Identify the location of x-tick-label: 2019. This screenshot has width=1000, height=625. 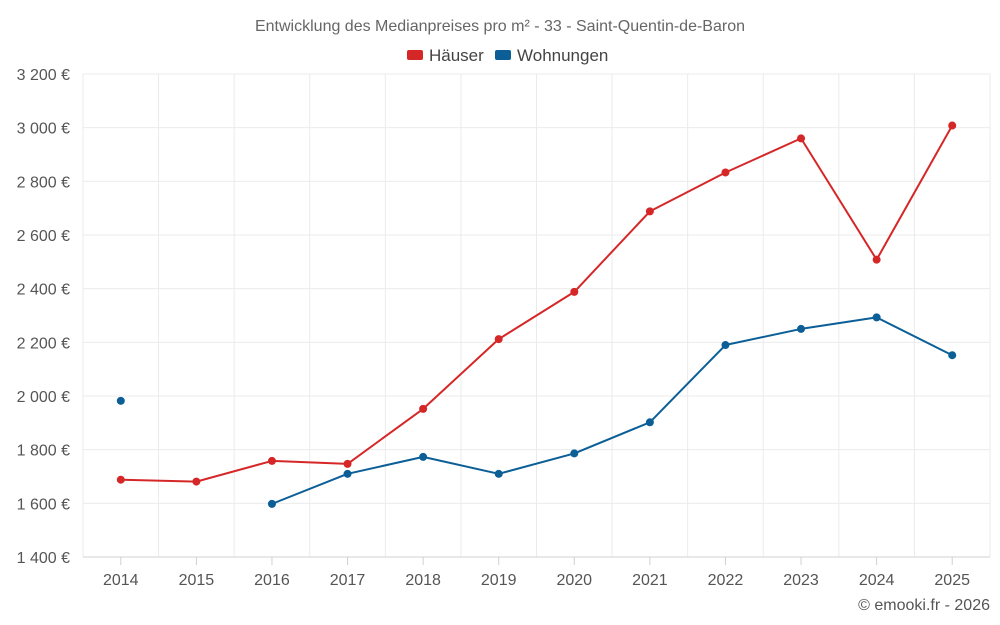
(499, 580).